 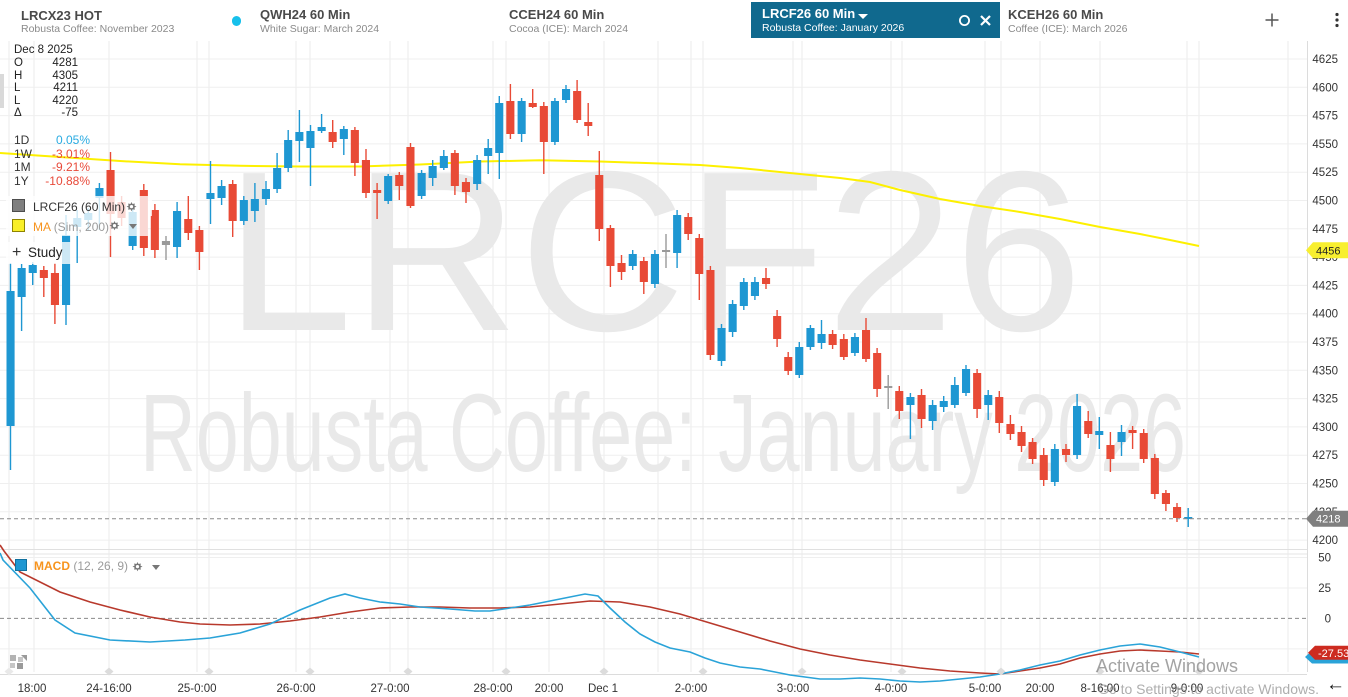 What do you see at coordinates (663, 433) in the screenshot?
I see `svg-text: Robusta Coffee: January 2026` at bounding box center [663, 433].